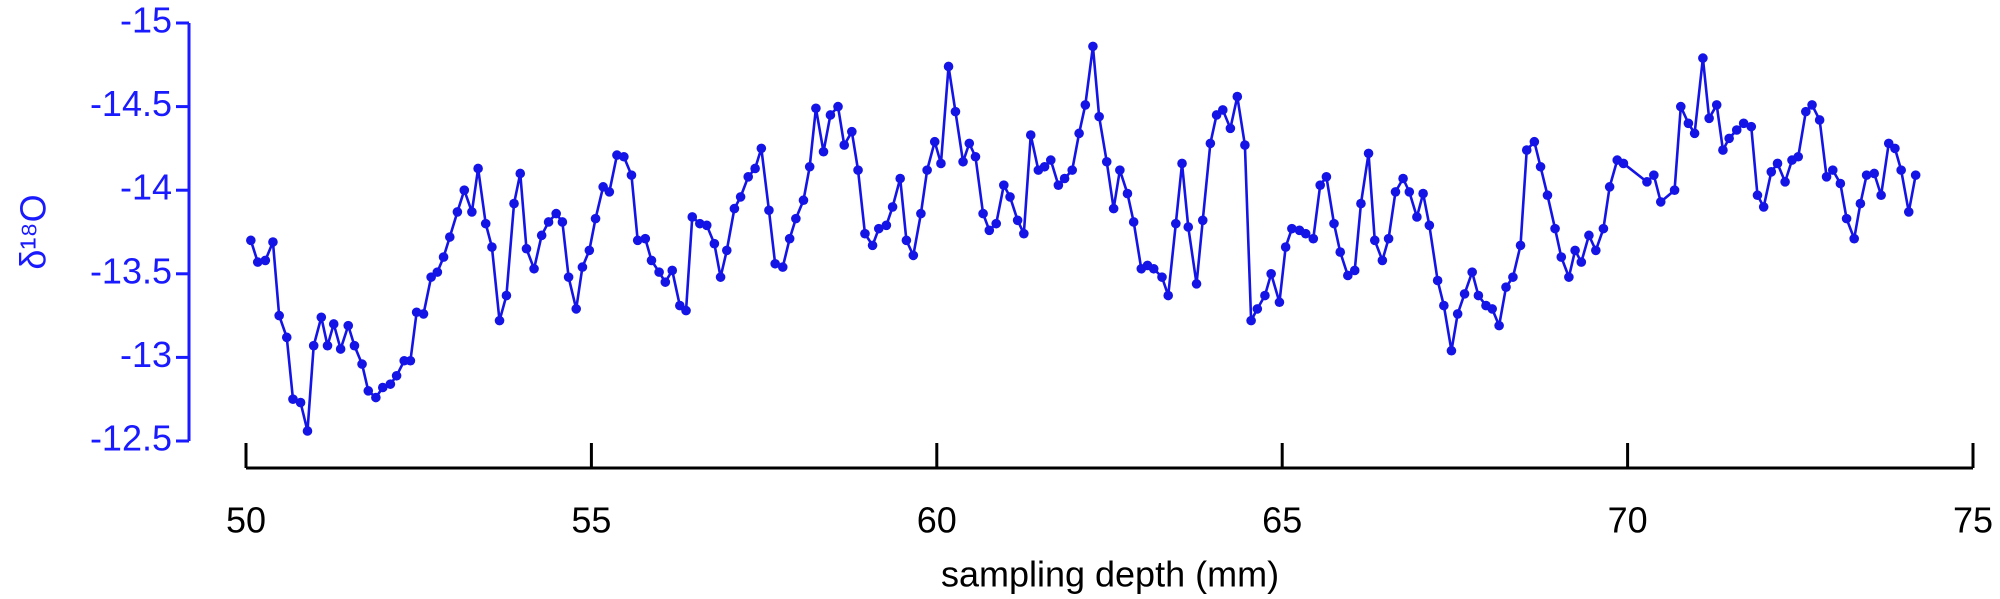  What do you see at coordinates (131, 270) in the screenshot?
I see `y-tick-label: -13.5` at bounding box center [131, 270].